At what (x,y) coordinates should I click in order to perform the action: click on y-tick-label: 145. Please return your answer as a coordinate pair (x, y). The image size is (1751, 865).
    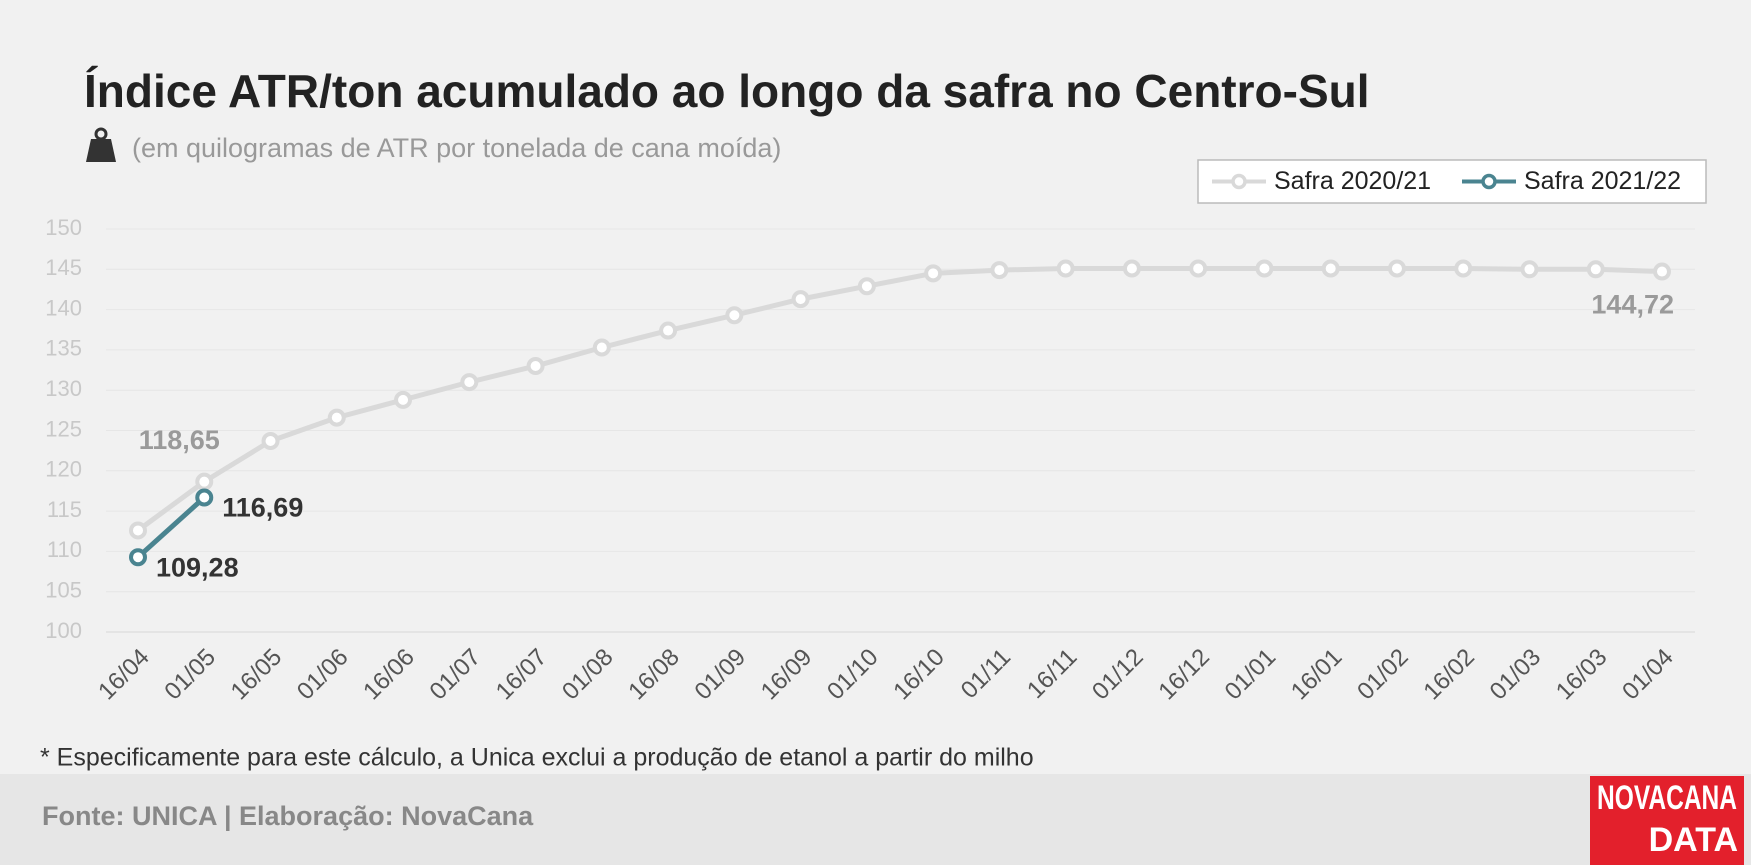
    Looking at the image, I should click on (63, 267).